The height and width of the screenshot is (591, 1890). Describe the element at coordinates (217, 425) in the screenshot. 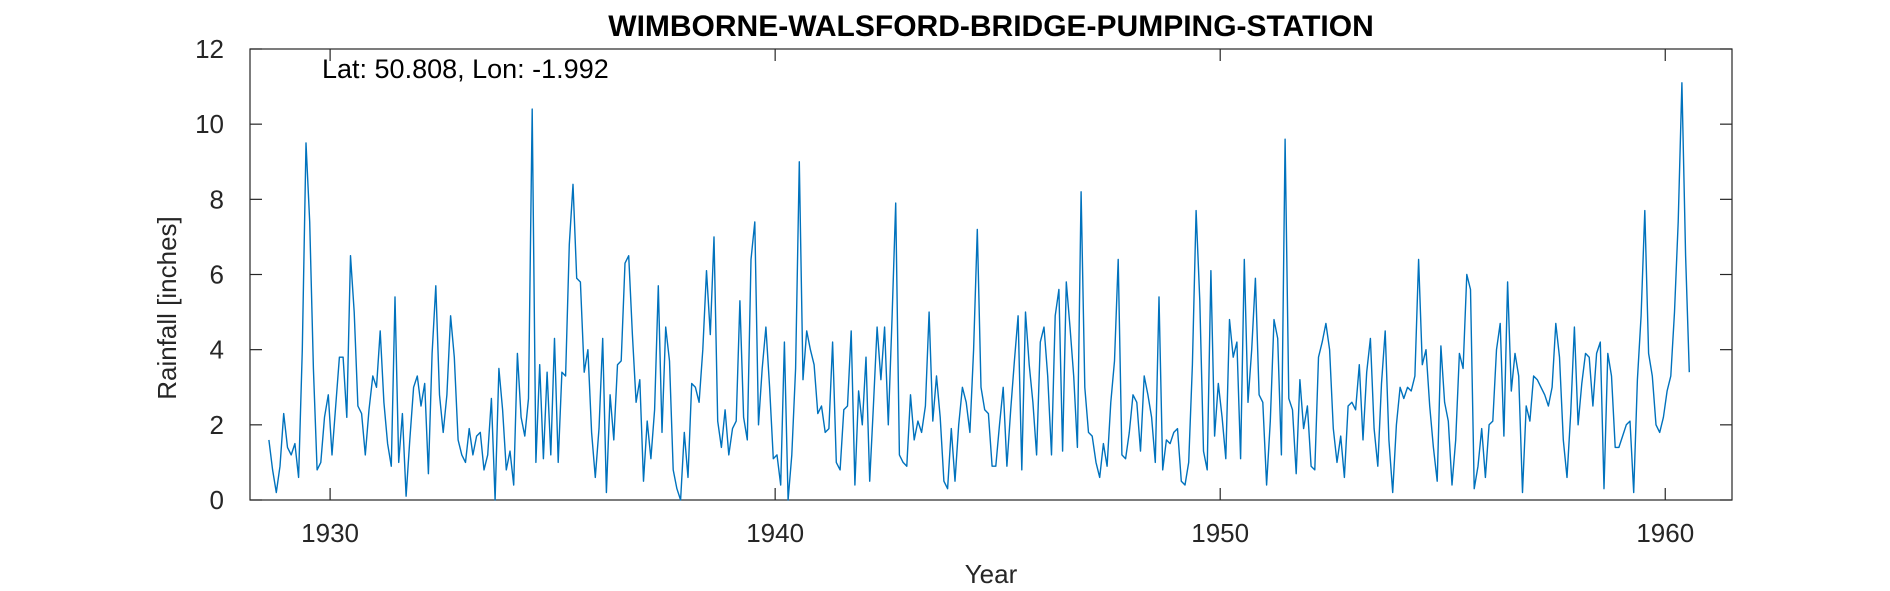

I see `y-tick-label: 2` at that location.